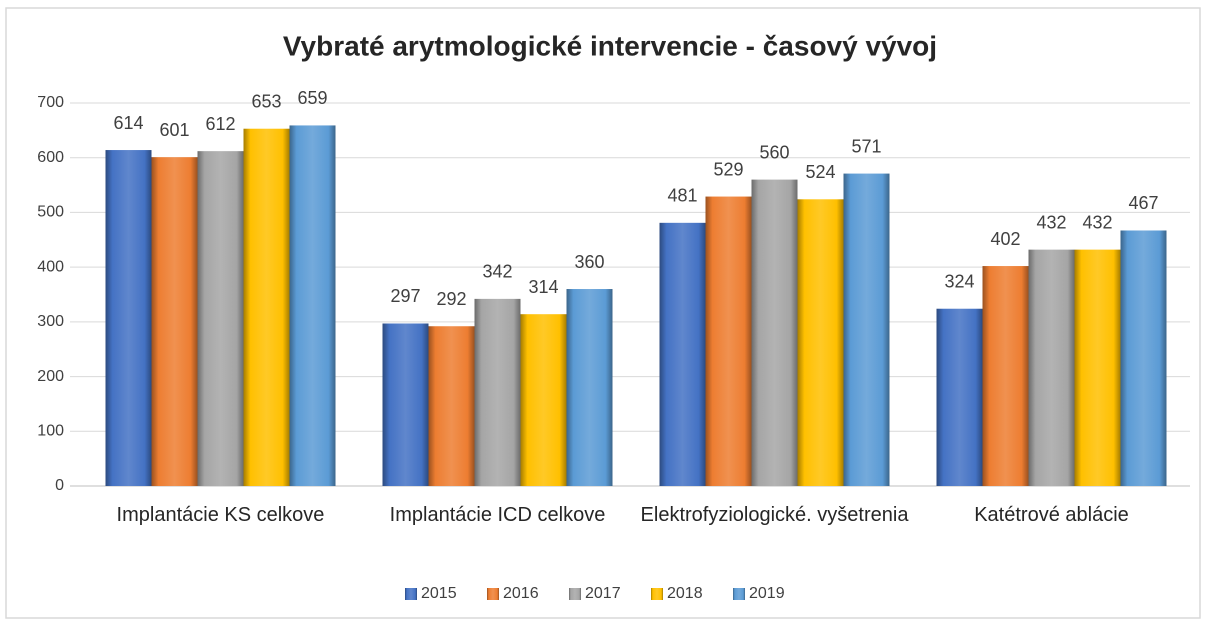 This screenshot has height=625, width=1206. What do you see at coordinates (543, 287) in the screenshot?
I see `data-label: 314` at bounding box center [543, 287].